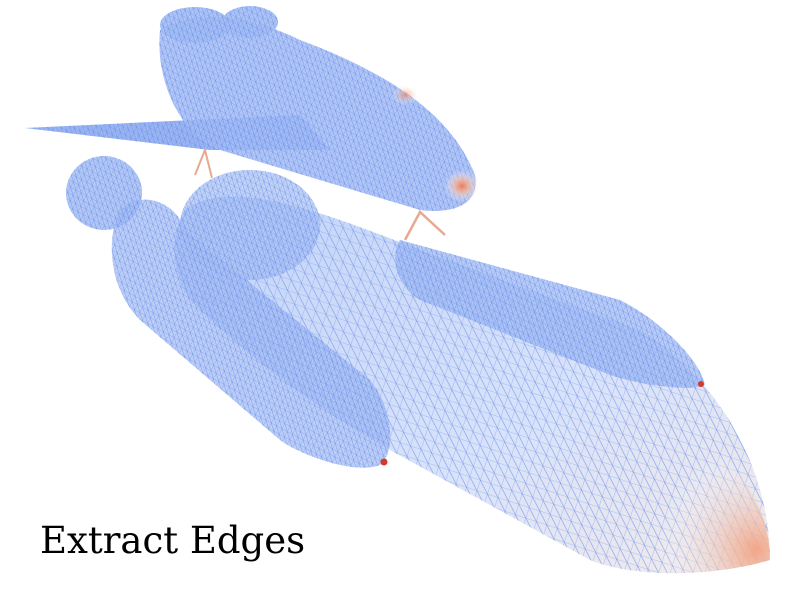  What do you see at coordinates (104, 193) in the screenshot?
I see `booster-dome` at bounding box center [104, 193].